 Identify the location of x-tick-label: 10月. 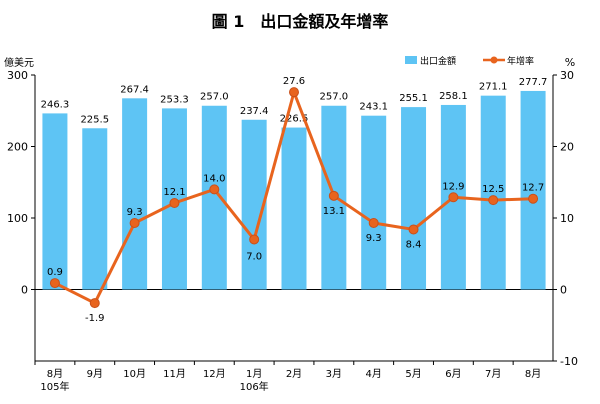
(134, 374).